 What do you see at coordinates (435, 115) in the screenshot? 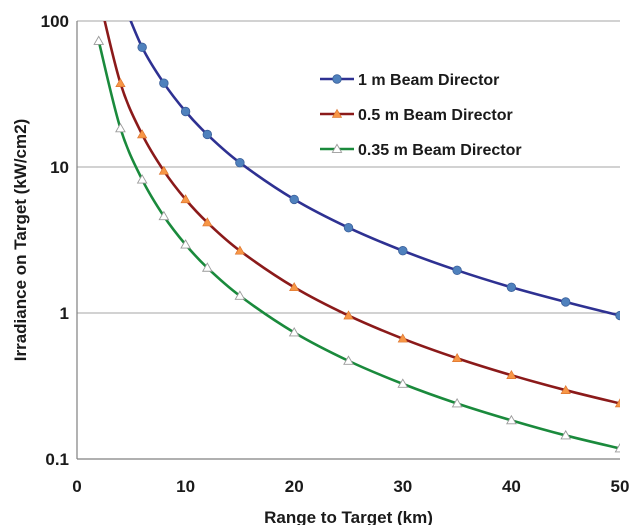
I see `legend-label-1: 0.5 m Beam Director` at bounding box center [435, 115].